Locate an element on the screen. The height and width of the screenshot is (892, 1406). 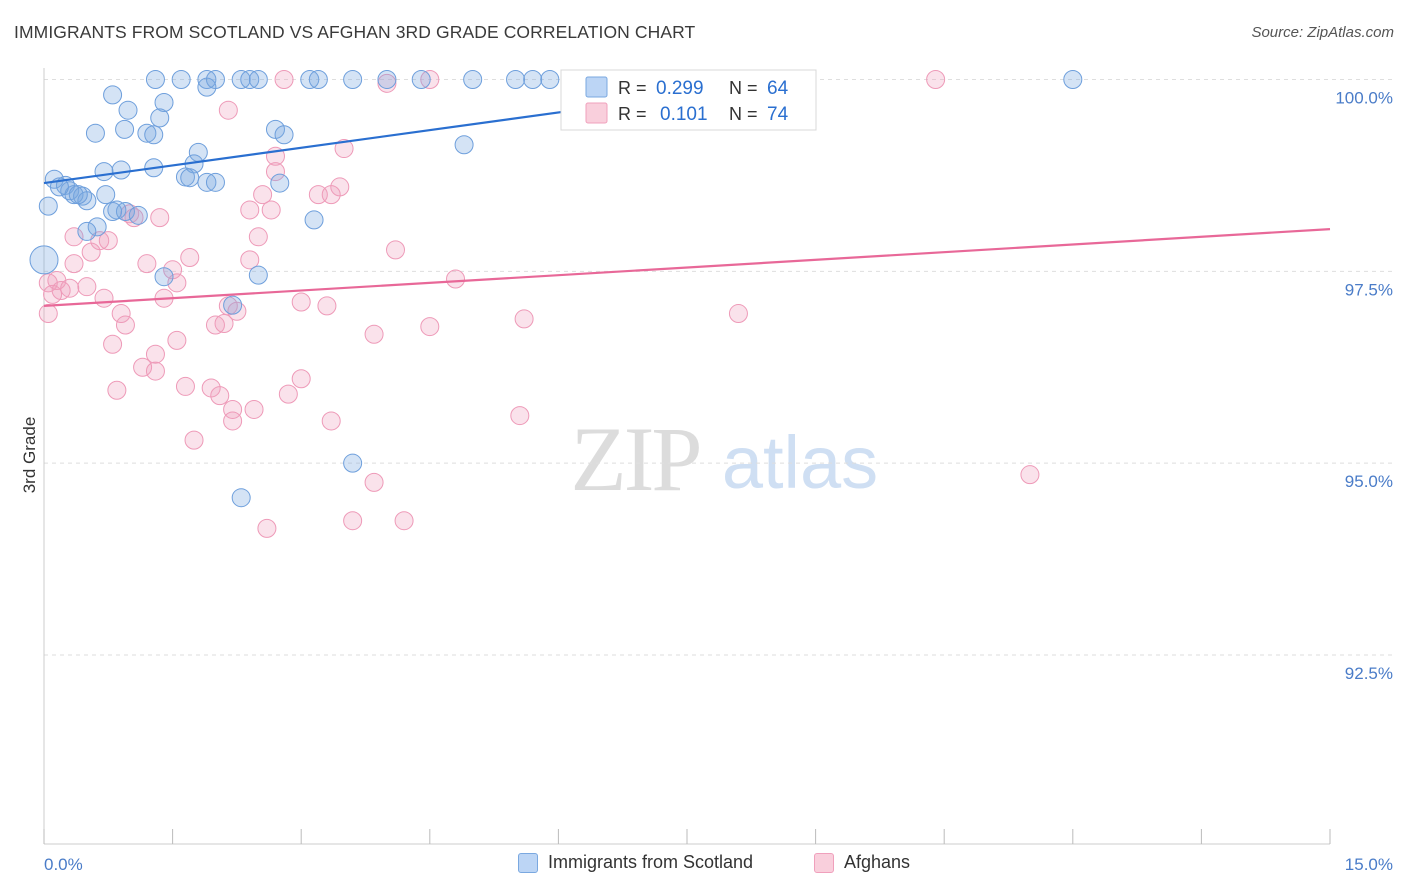
x-ticks is located at coordinates (687, 836).